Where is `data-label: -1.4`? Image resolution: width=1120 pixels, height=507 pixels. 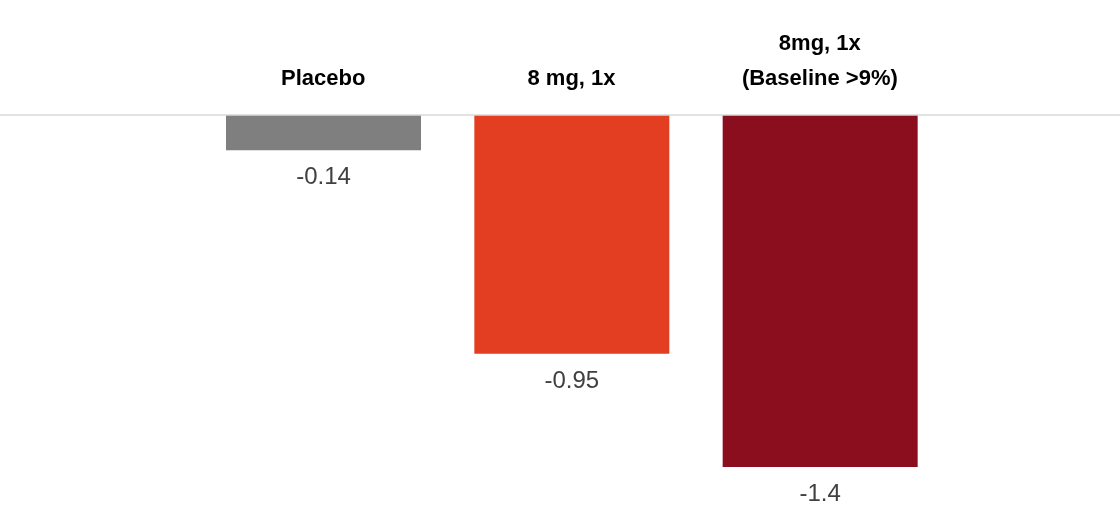 data-label: -1.4 is located at coordinates (820, 492).